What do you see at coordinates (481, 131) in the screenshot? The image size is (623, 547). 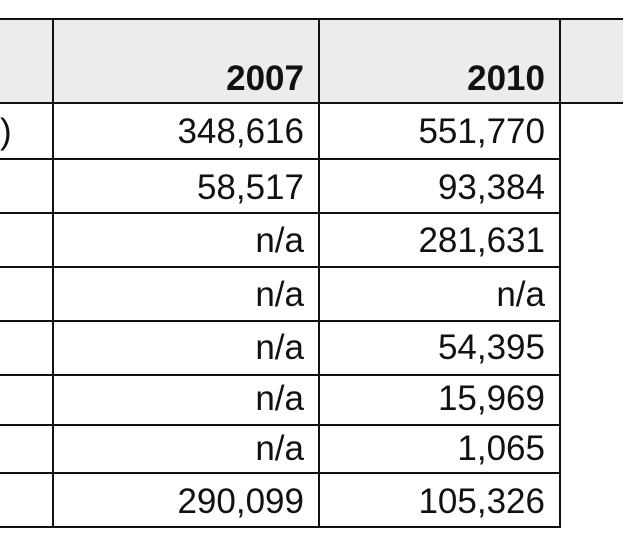 I see `cell-2010: 551,770` at bounding box center [481, 131].